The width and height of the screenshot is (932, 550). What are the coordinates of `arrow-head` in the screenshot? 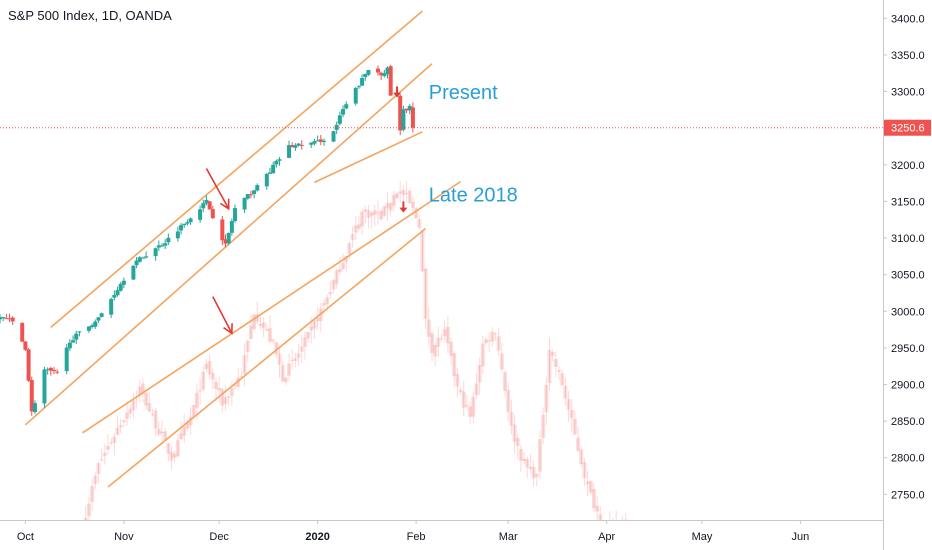 It's located at (224, 204).